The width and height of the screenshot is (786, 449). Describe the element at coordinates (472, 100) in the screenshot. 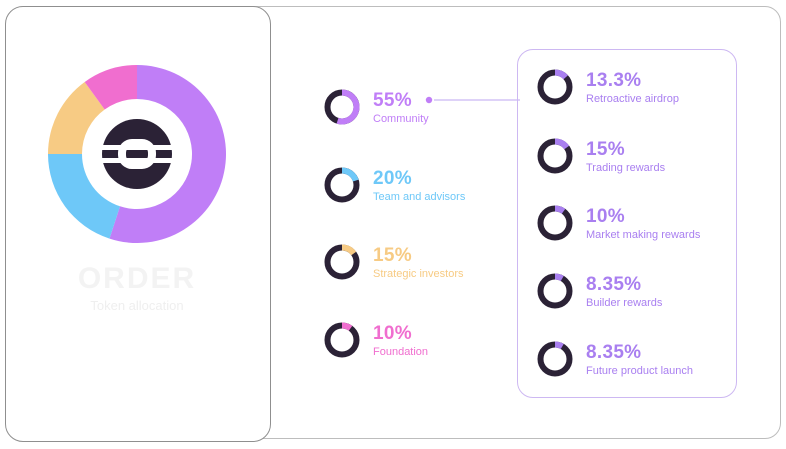

I see `connector-line` at that location.